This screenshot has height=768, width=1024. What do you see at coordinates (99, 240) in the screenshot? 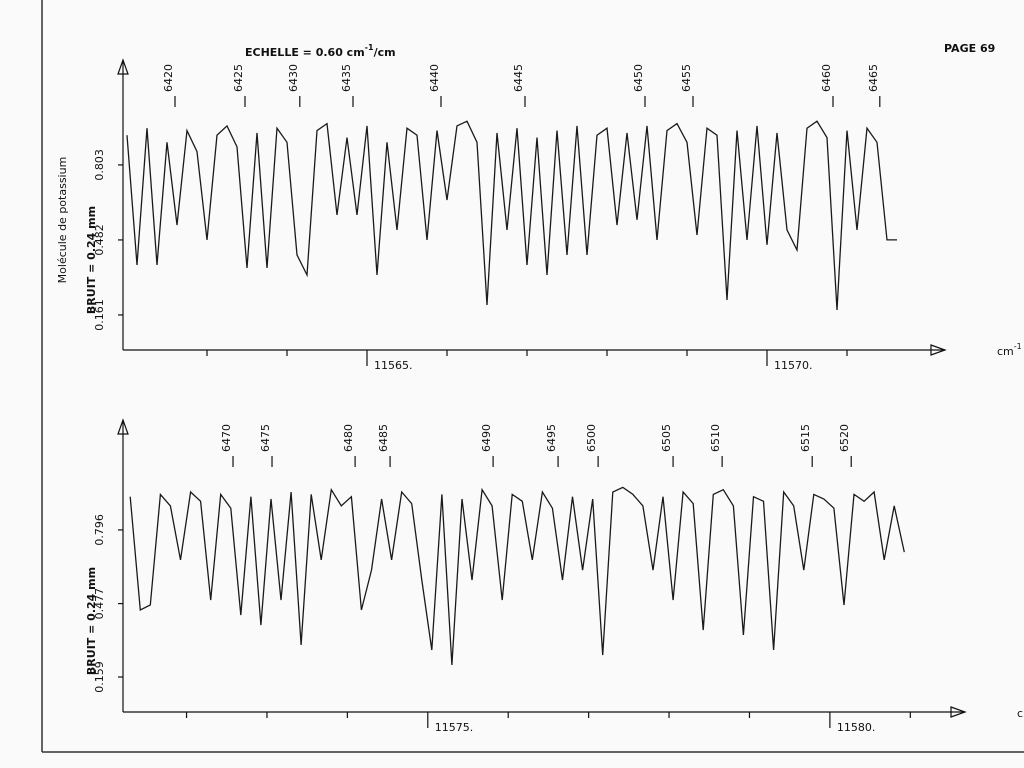
I see `y-tick-label: 0.482` at bounding box center [99, 240].